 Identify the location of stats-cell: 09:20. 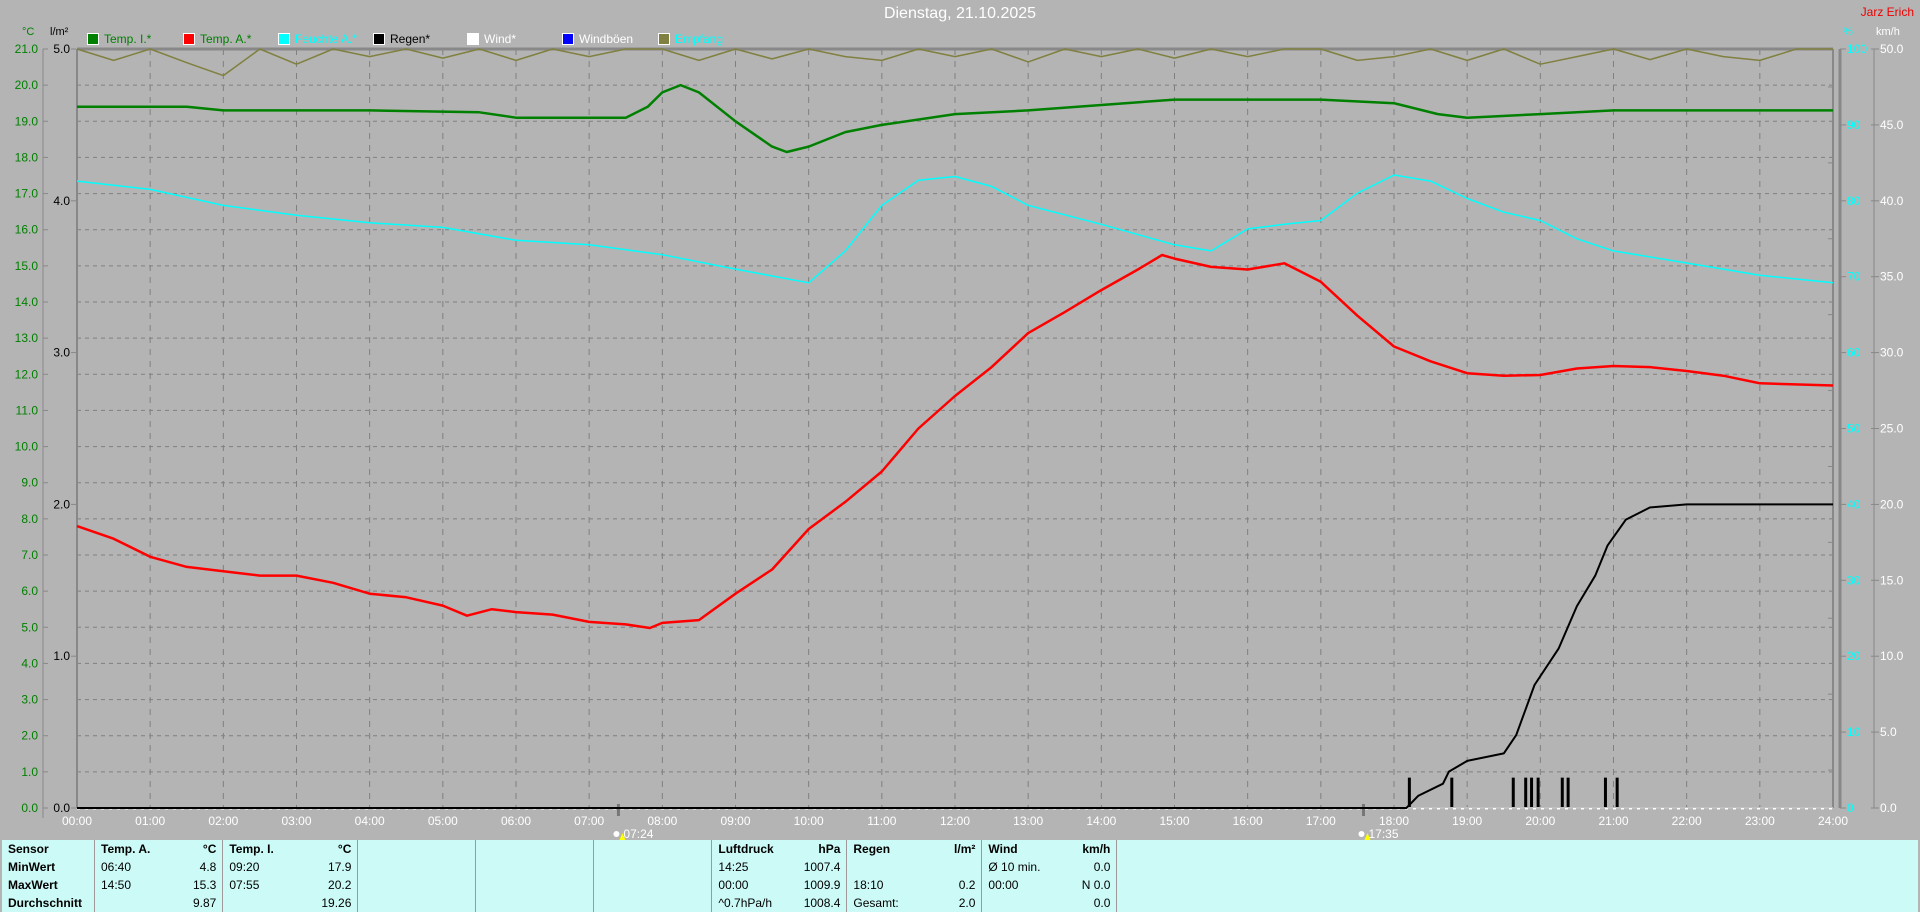
(244, 867).